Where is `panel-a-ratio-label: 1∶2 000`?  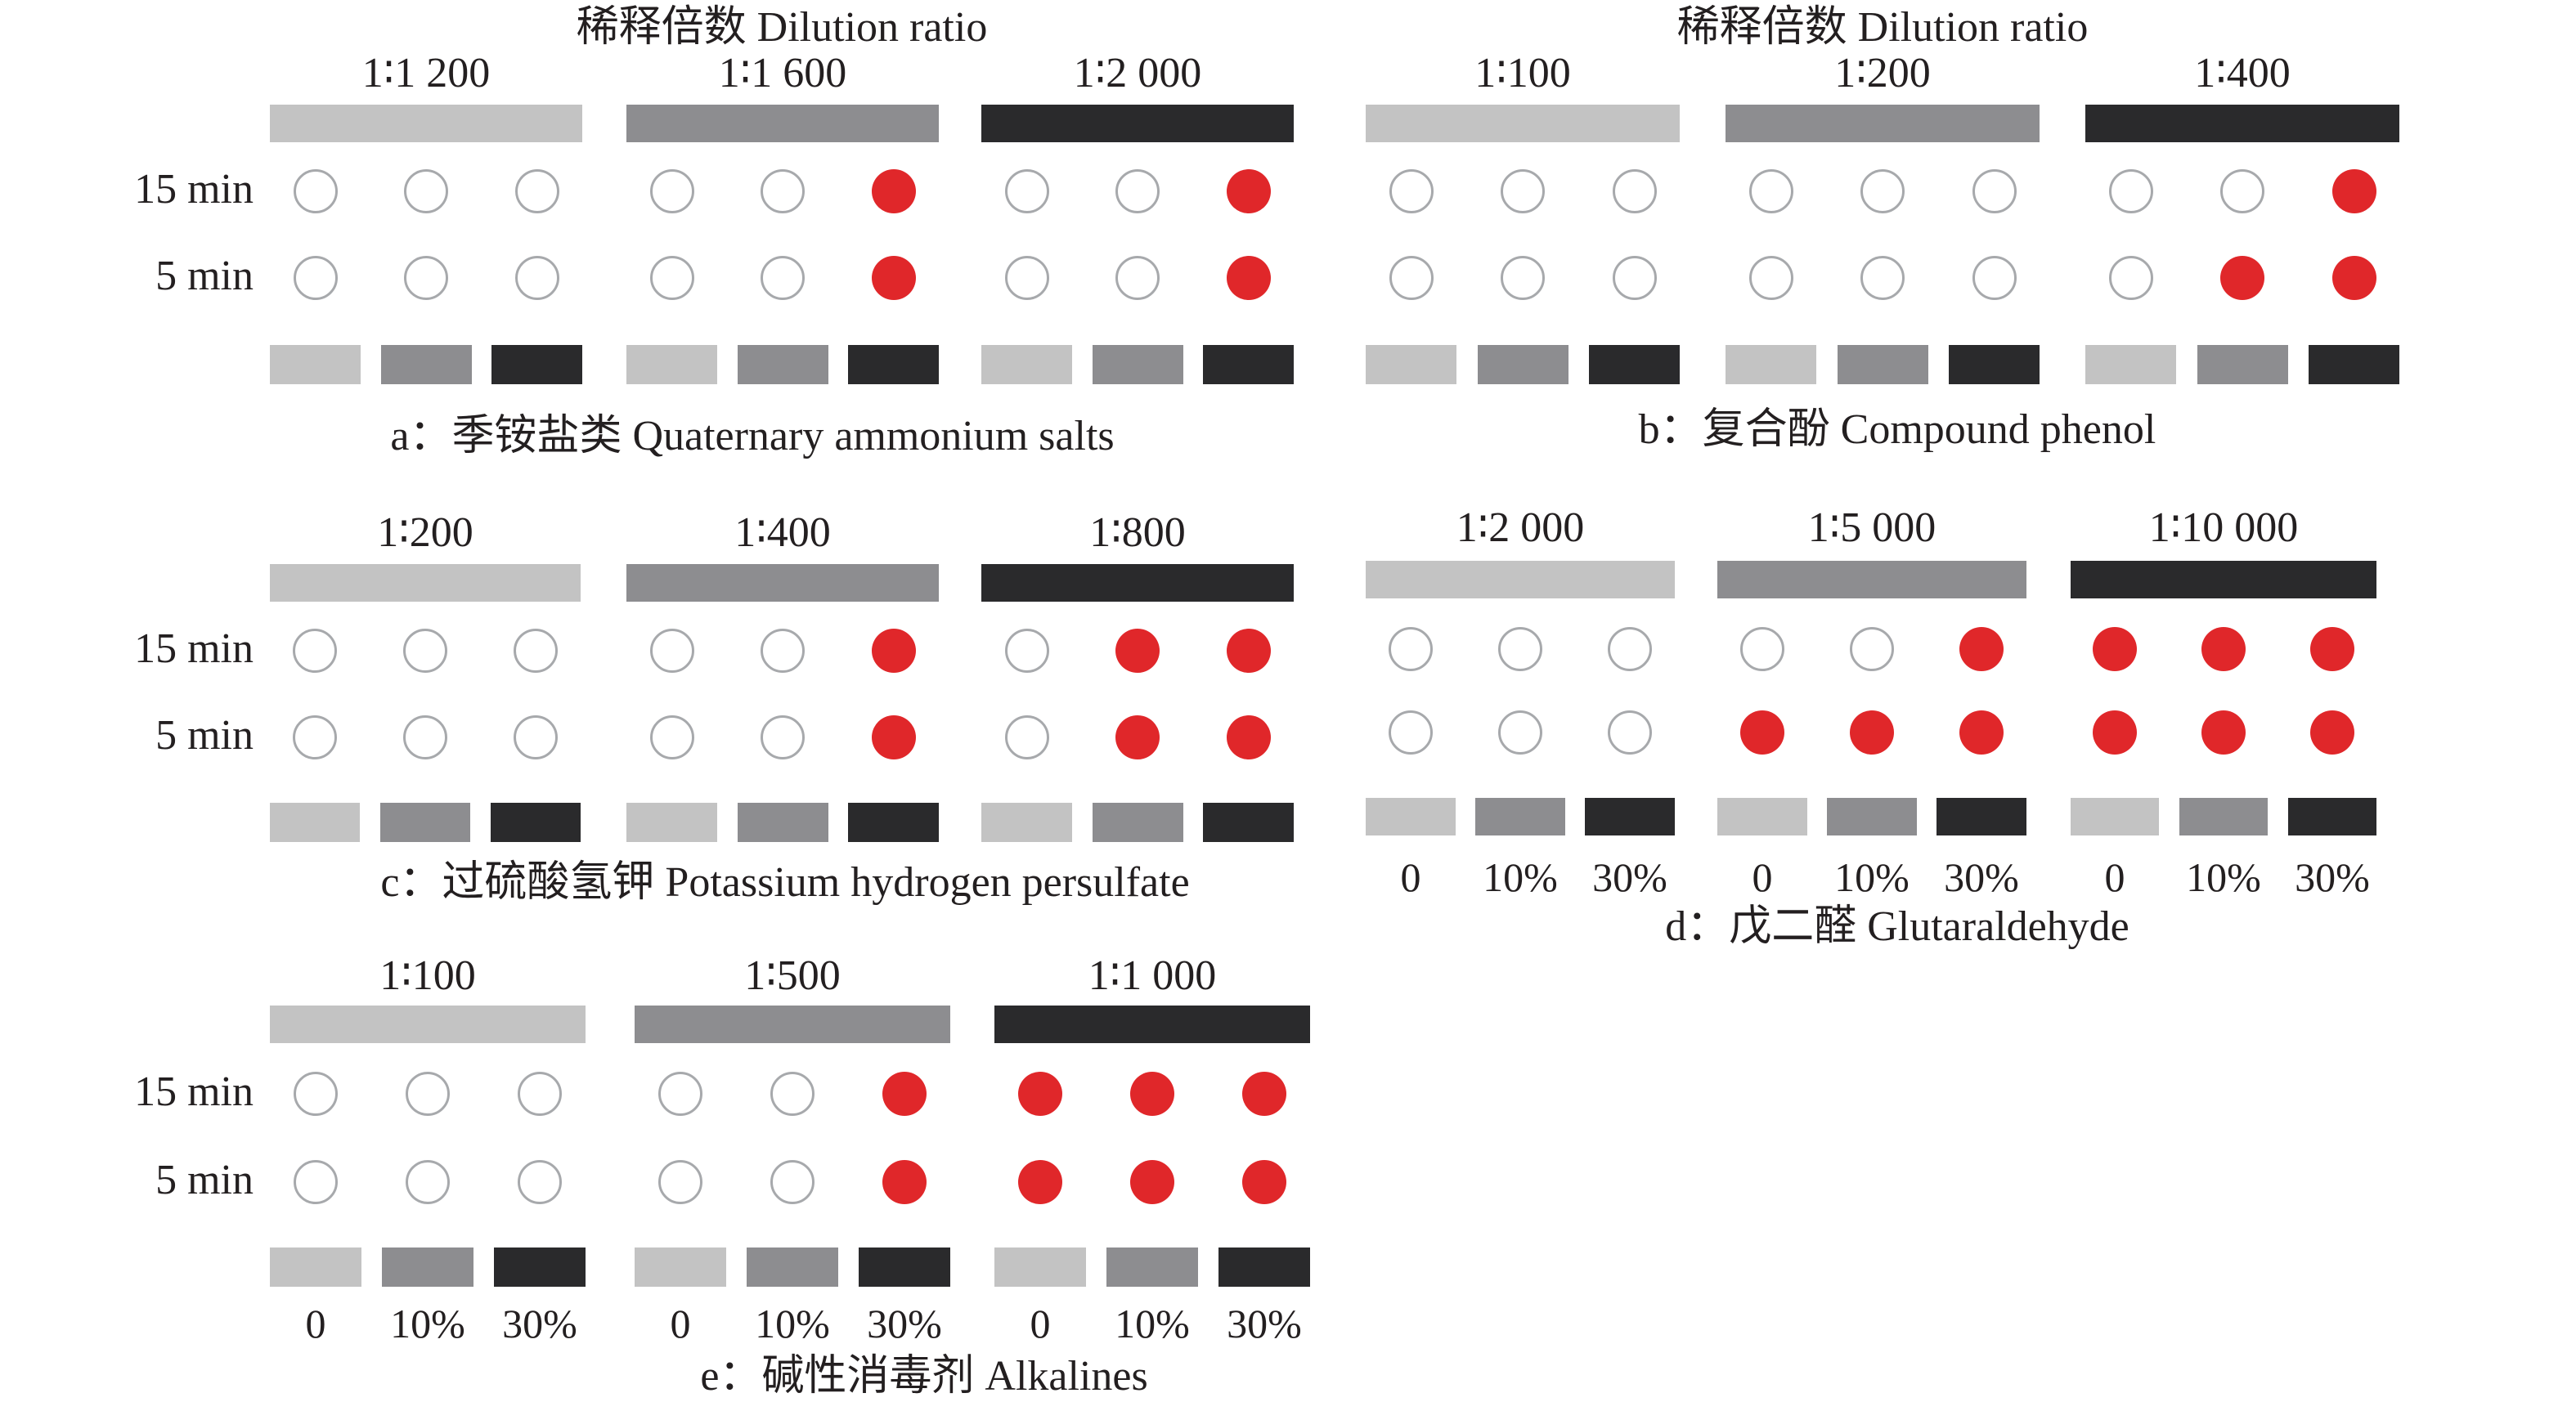
panel-a-ratio-label: 1∶2 000 is located at coordinates (1137, 73).